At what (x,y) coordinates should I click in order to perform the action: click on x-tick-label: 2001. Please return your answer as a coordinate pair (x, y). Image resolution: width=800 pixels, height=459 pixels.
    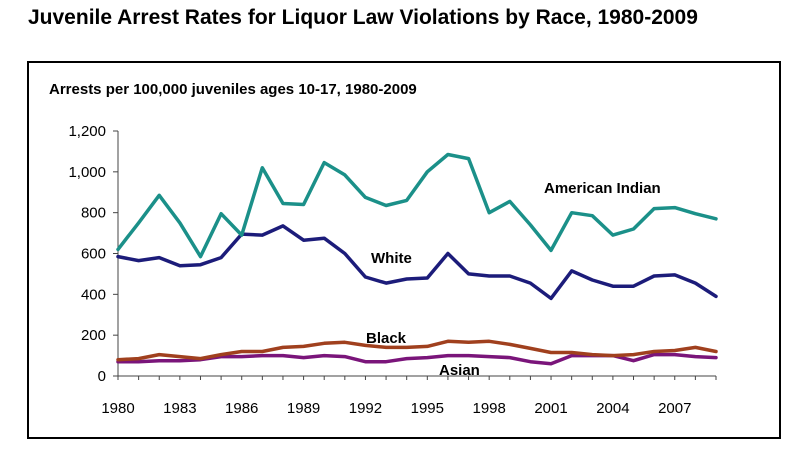
    Looking at the image, I should click on (550, 408).